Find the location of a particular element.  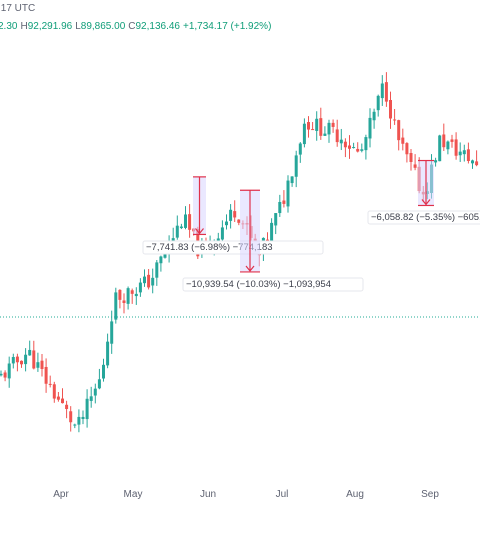

close-label: C is located at coordinates (132, 26).